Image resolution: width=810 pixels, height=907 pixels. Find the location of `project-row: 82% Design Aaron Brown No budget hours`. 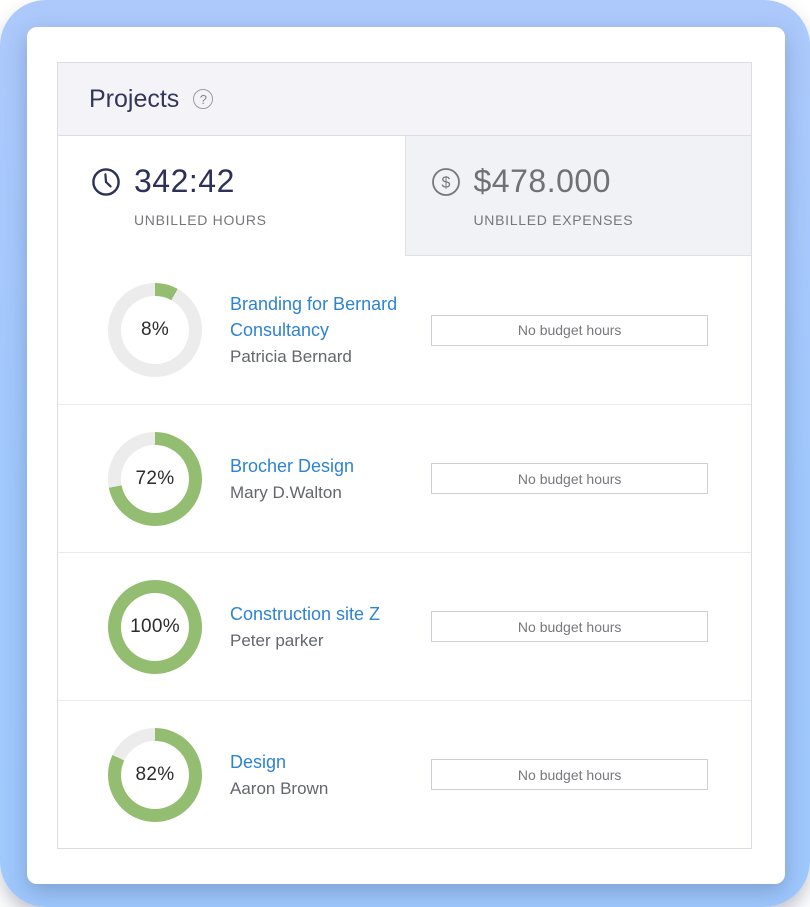

project-row: 82% Design Aaron Brown No budget hours is located at coordinates (404, 774).